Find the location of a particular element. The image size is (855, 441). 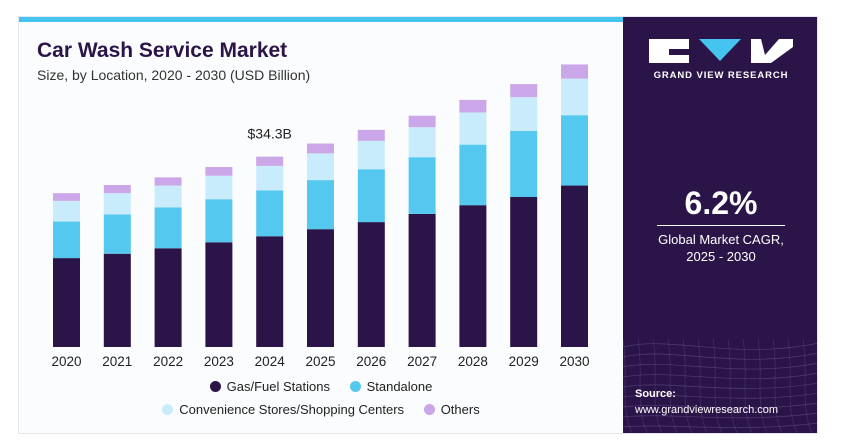

legend-item-others: Others is located at coordinates (451, 409).